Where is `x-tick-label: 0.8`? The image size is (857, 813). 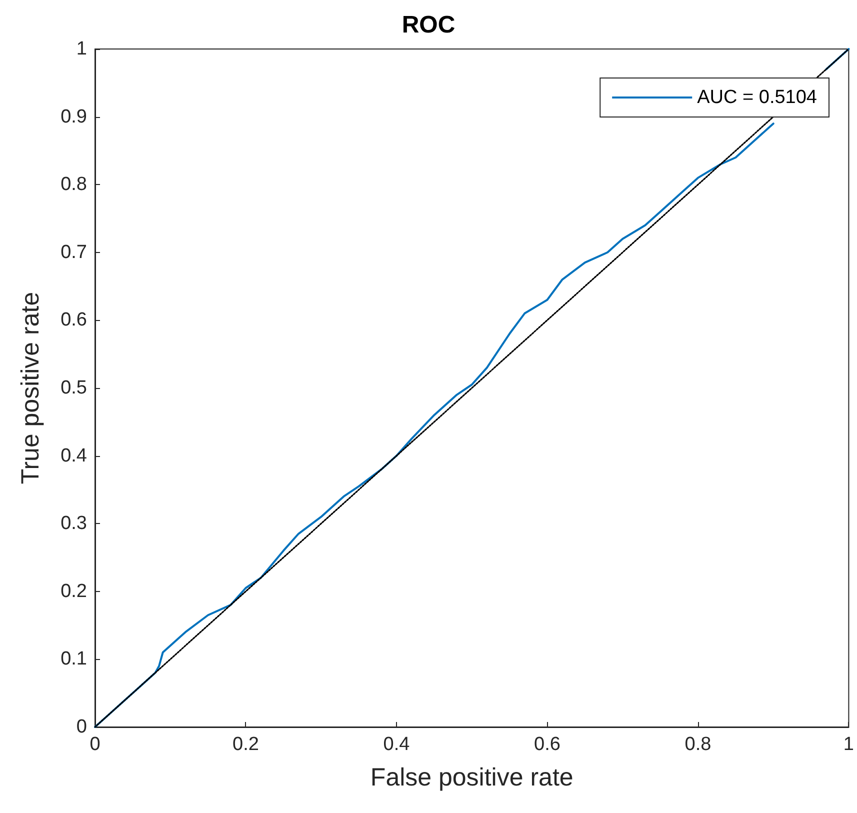 x-tick-label: 0.8 is located at coordinates (698, 744).